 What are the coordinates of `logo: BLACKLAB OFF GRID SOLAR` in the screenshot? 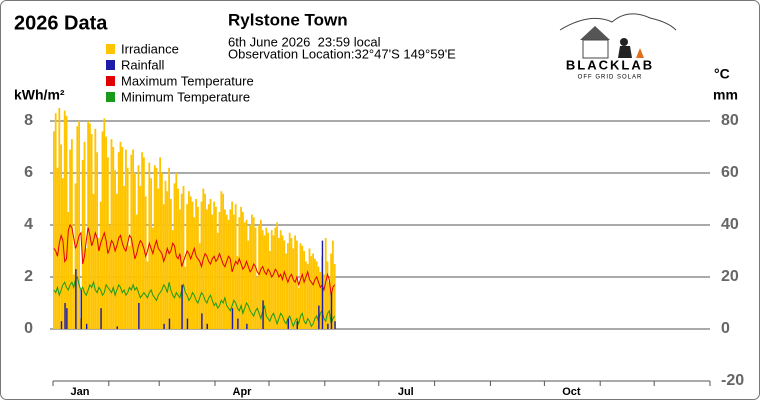 It's located at (618, 47).